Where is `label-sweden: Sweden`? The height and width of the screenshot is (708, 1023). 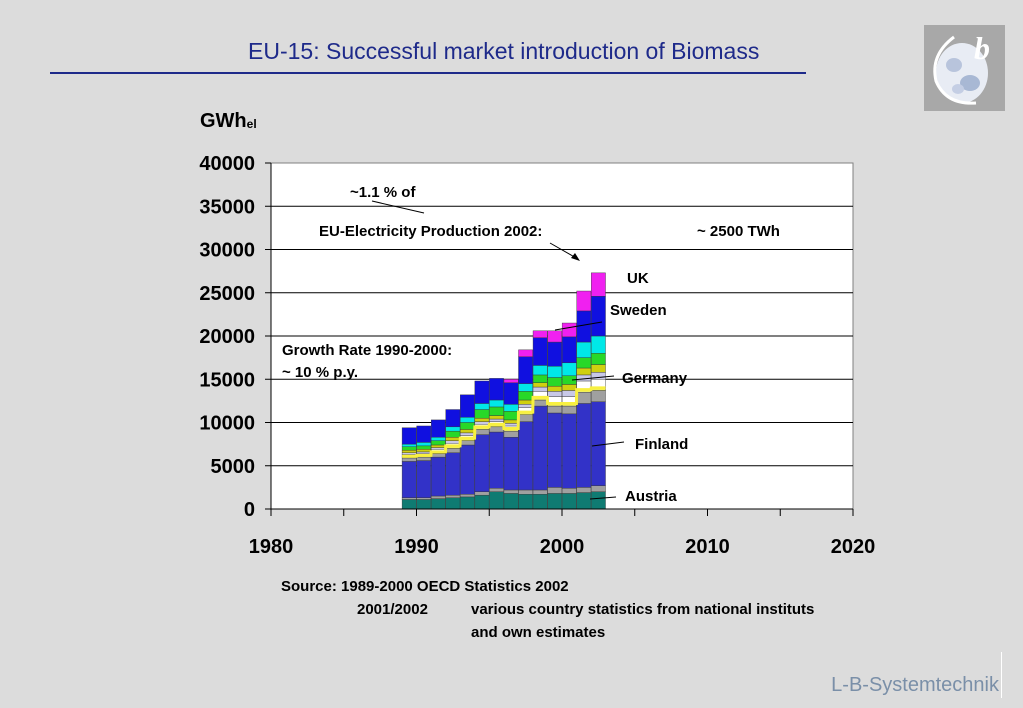
label-sweden: Sweden is located at coordinates (638, 310).